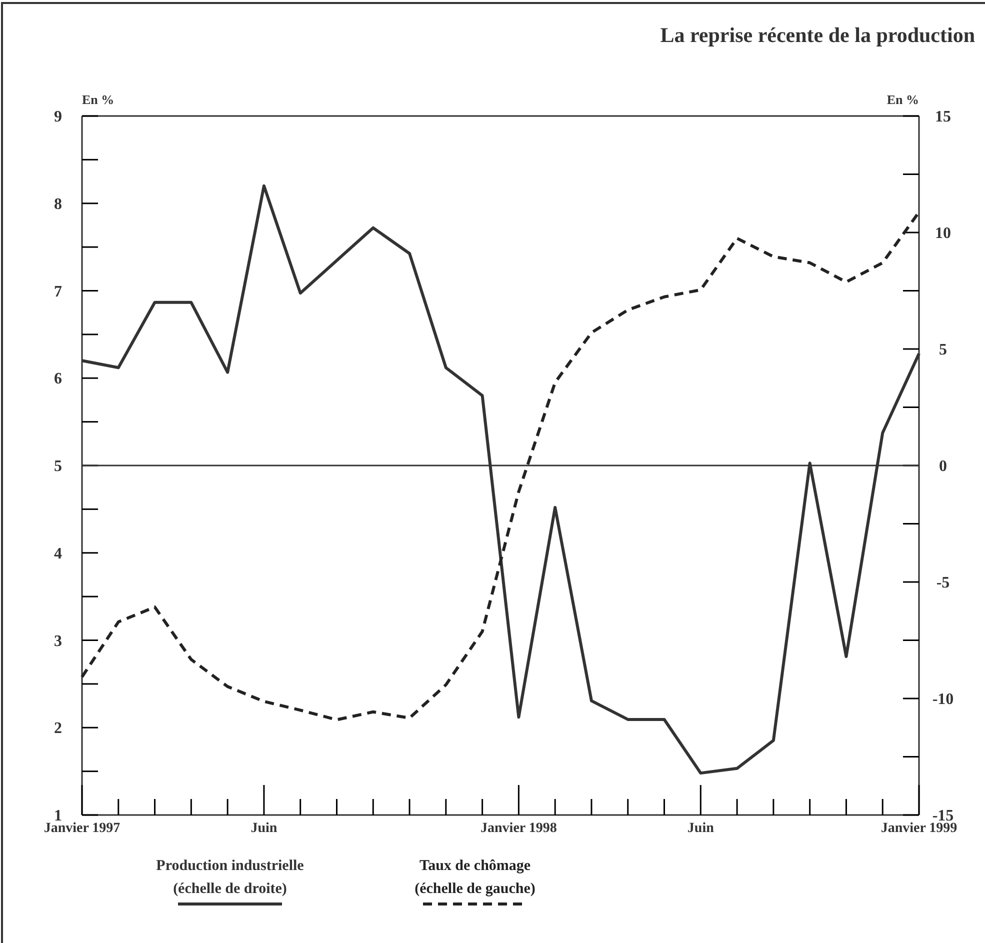 This screenshot has height=943, width=985. What do you see at coordinates (58, 379) in the screenshot?
I see `y-tick-label: 6` at bounding box center [58, 379].